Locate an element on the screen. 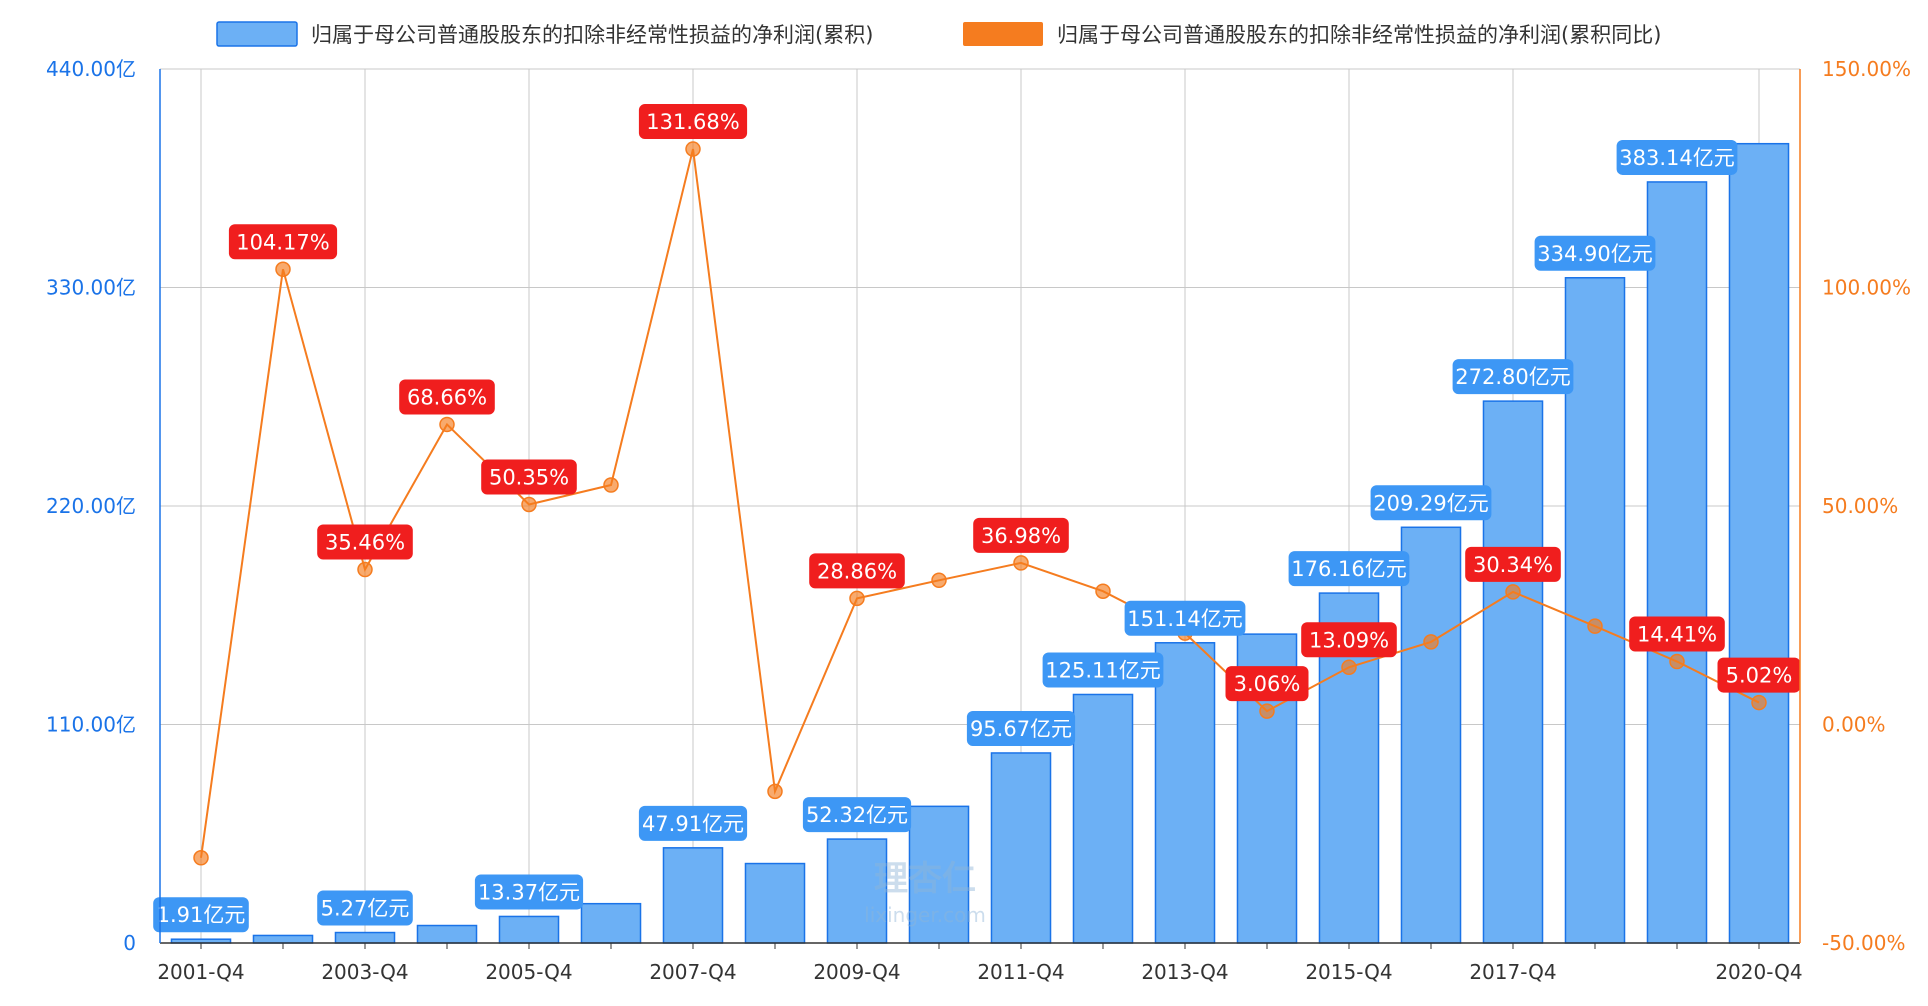  bar-data-label: 5.27亿元 is located at coordinates (365, 908).